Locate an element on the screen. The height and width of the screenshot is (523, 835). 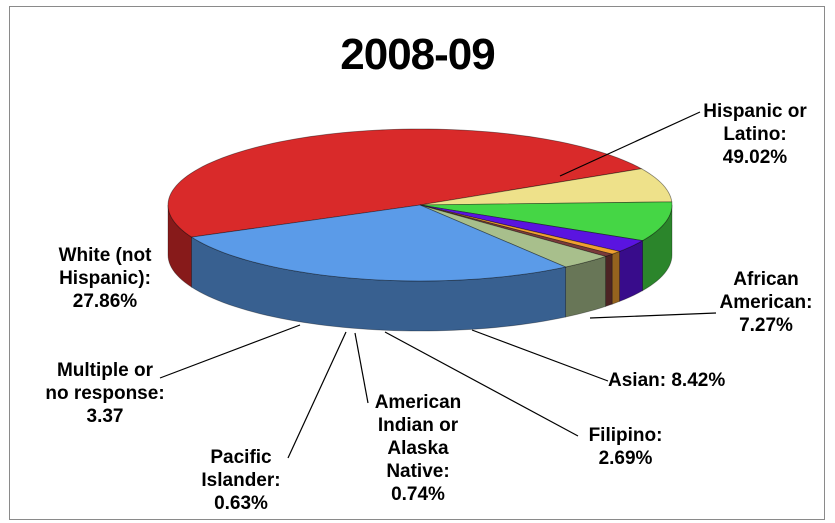
label-line: 7.27% is located at coordinates (766, 325).